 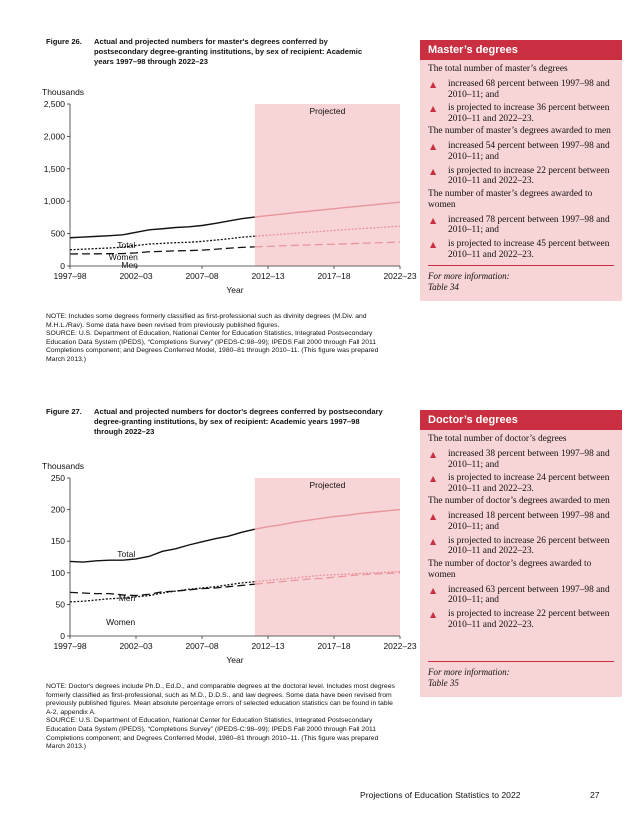 I want to click on spacer, so click(x=521, y=645).